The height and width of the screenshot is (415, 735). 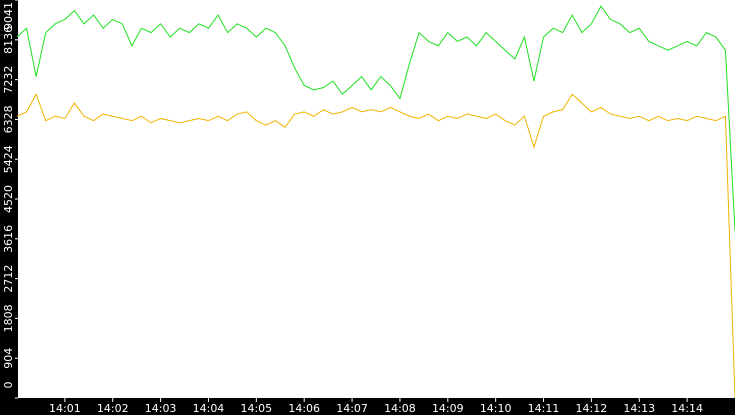 I want to click on x-tick-label: 14:02, so click(x=113, y=408).